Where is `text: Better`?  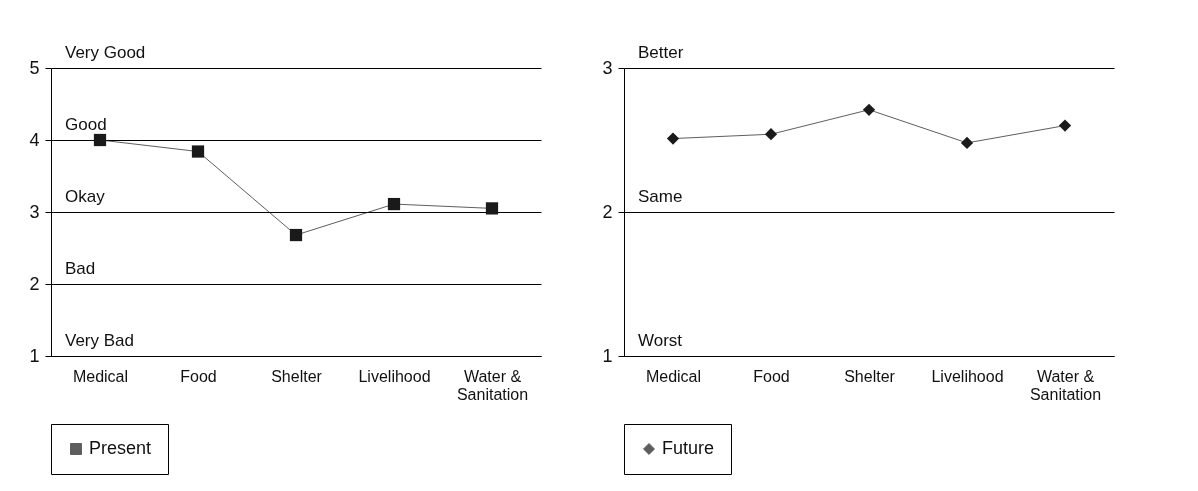 text: Better is located at coordinates (661, 52).